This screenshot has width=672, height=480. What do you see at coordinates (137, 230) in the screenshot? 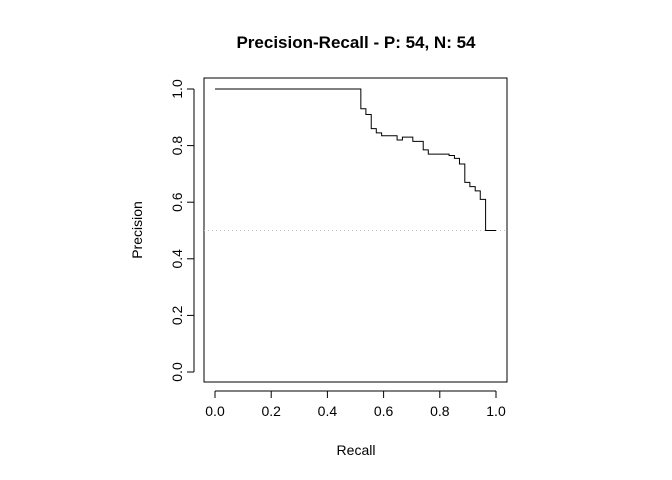
I see `y-axis-title: Precision` at bounding box center [137, 230].